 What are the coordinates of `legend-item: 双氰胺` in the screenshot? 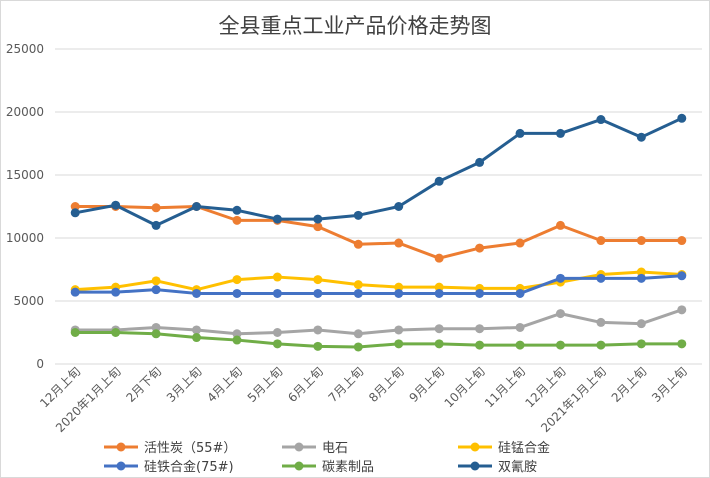 It's located at (497, 467).